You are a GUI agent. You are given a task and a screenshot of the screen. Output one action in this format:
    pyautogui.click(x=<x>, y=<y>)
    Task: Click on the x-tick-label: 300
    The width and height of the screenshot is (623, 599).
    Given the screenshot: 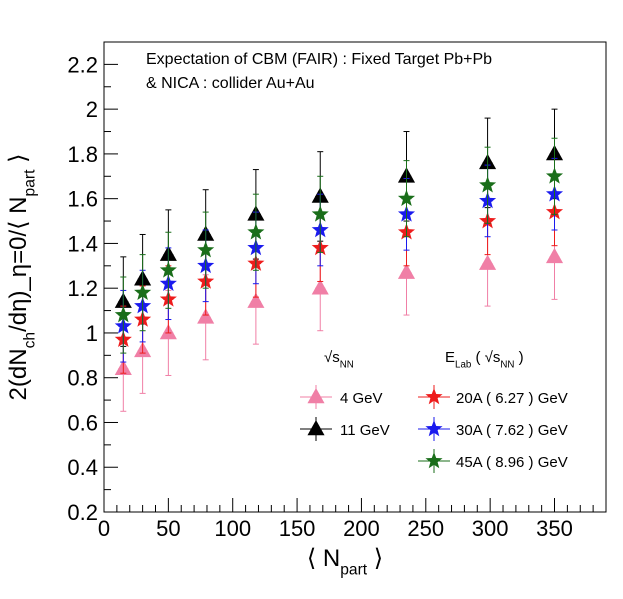 What is the action you would take?
    pyautogui.click(x=490, y=528)
    